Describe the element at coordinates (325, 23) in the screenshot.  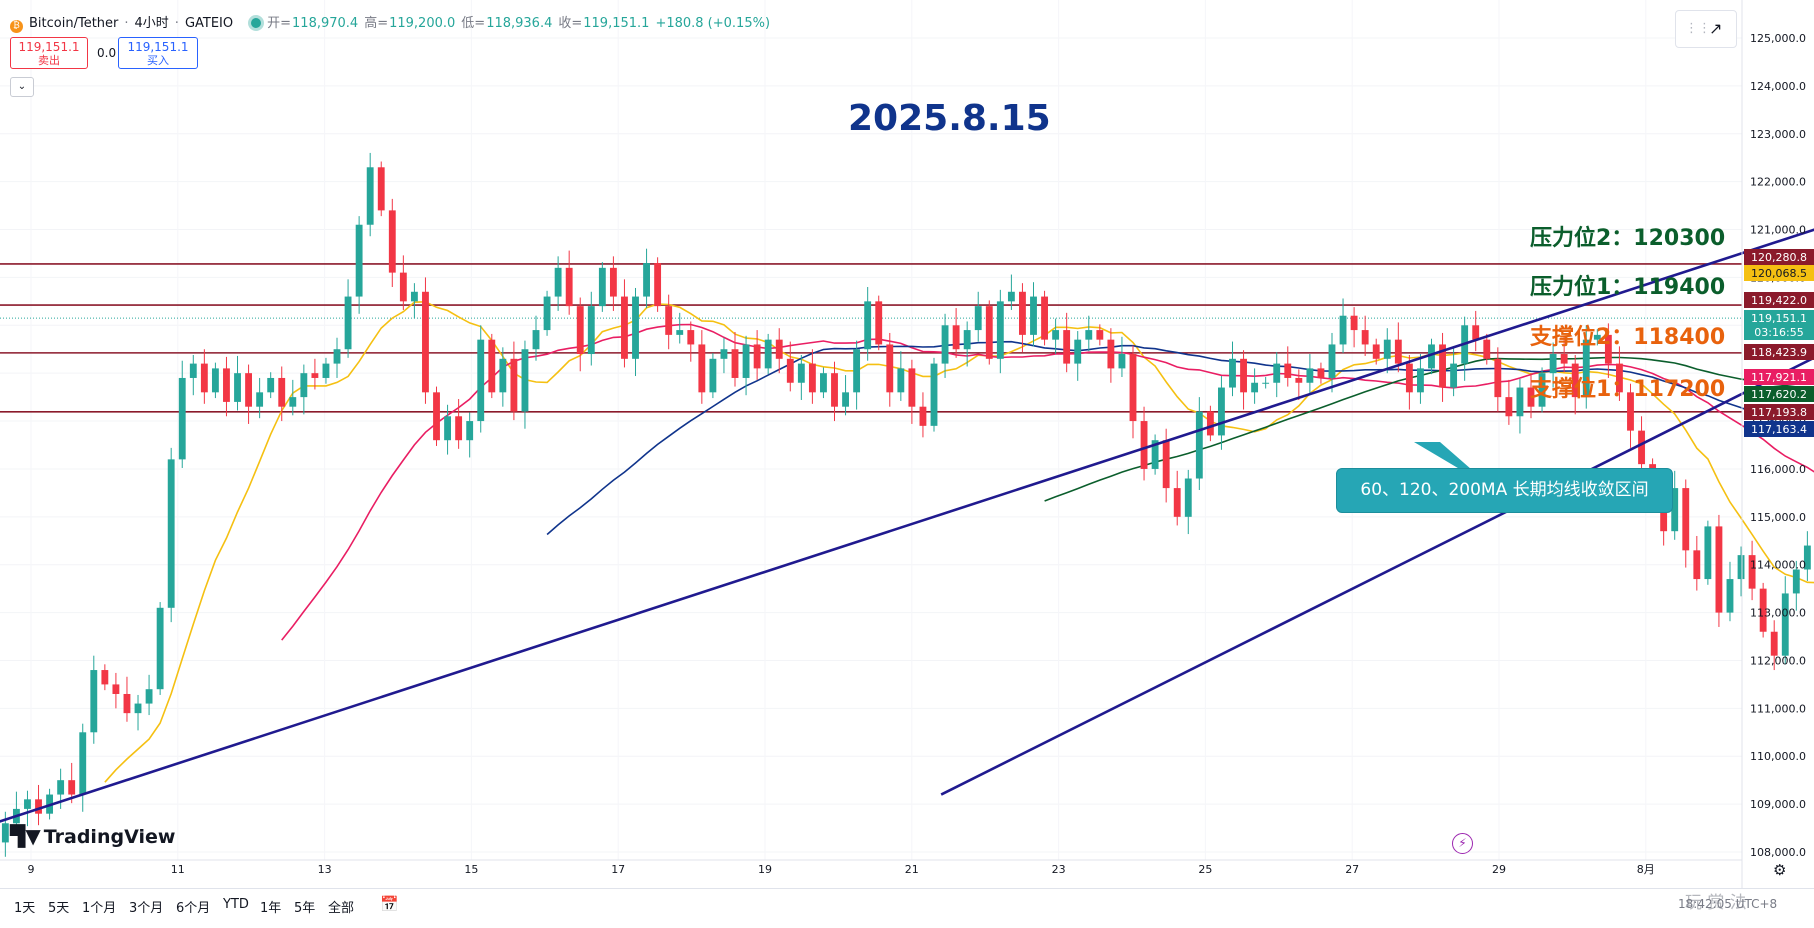
I see `open-value: 118,970.4` at that location.